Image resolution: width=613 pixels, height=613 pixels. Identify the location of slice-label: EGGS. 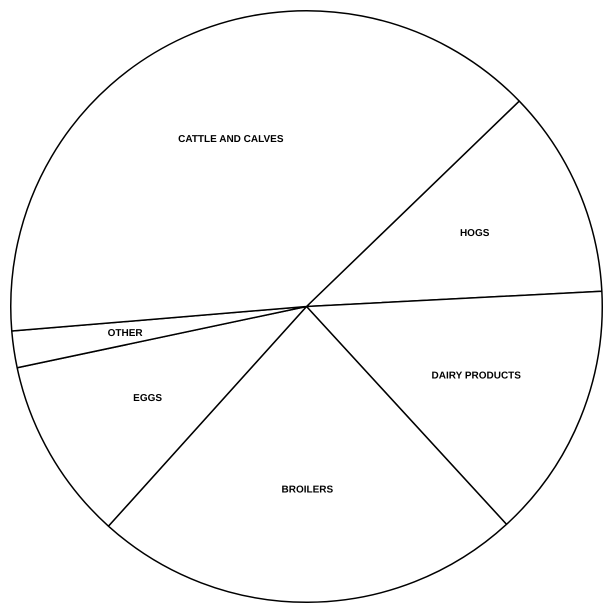
(147, 398).